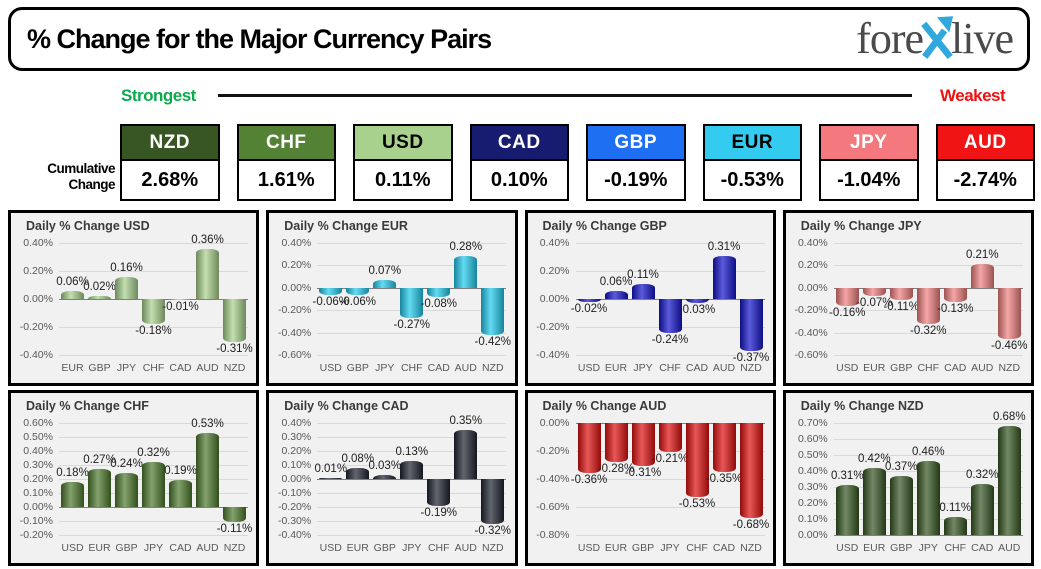  Describe the element at coordinates (589, 448) in the screenshot. I see `bar-aud-usd` at that location.